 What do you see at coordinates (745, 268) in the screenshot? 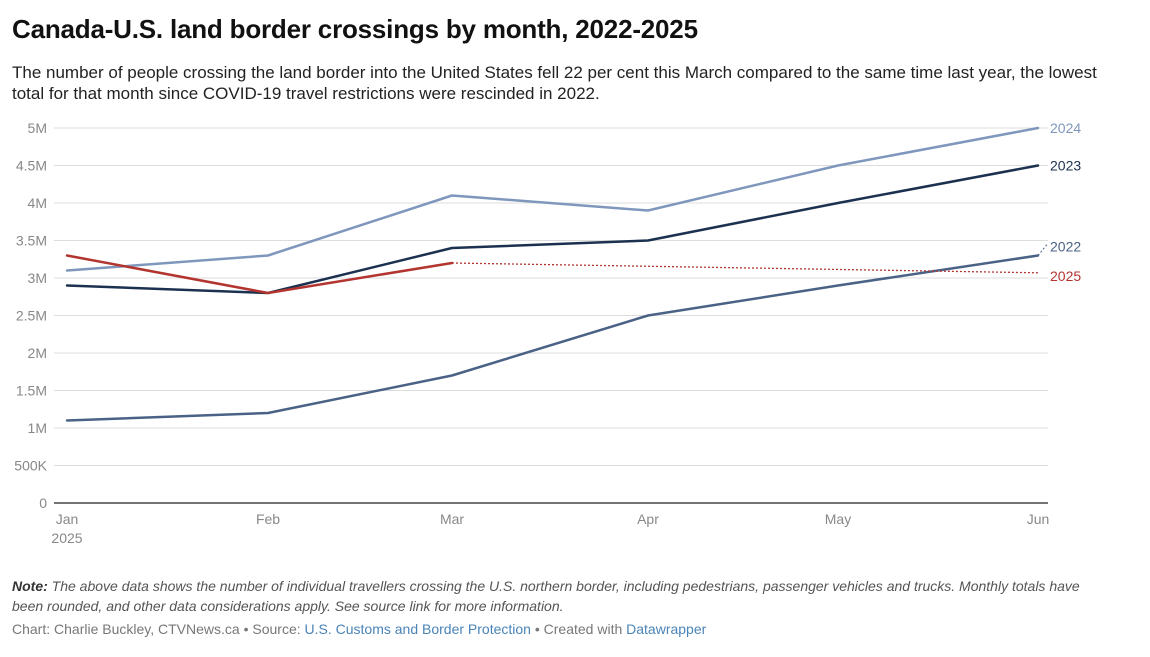
I see `series-projection-2025` at bounding box center [745, 268].